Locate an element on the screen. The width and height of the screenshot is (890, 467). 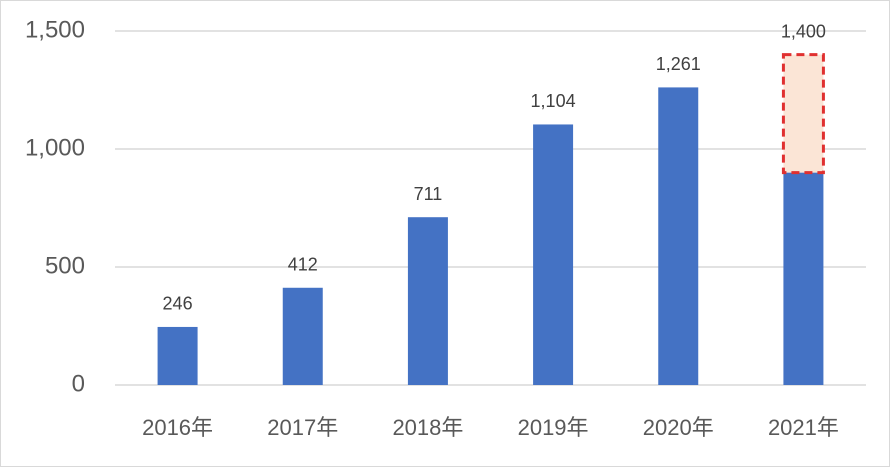
x-tick-label: 2016年 is located at coordinates (177, 427).